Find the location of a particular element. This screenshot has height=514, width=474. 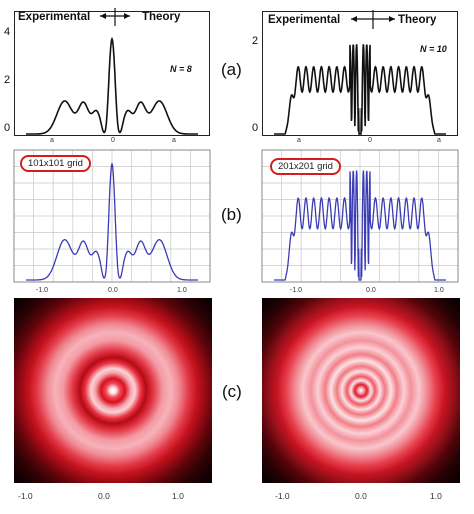

ytick-a-left-0: 0 is located at coordinates (7, 128).